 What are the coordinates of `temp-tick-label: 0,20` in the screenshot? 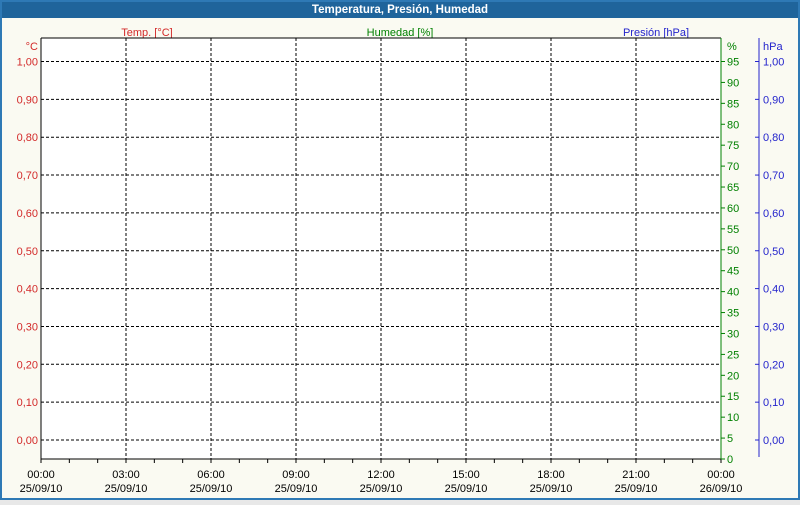 It's located at (27, 365).